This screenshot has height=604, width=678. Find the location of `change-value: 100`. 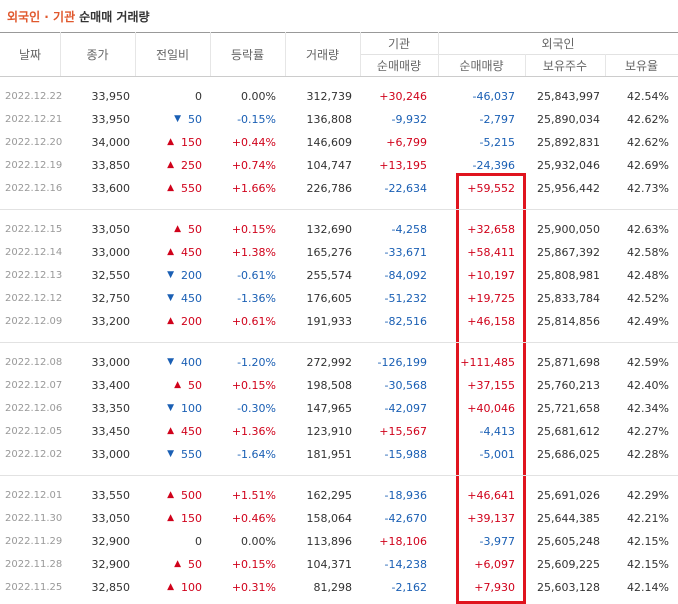

change-value: 100 is located at coordinates (191, 408).